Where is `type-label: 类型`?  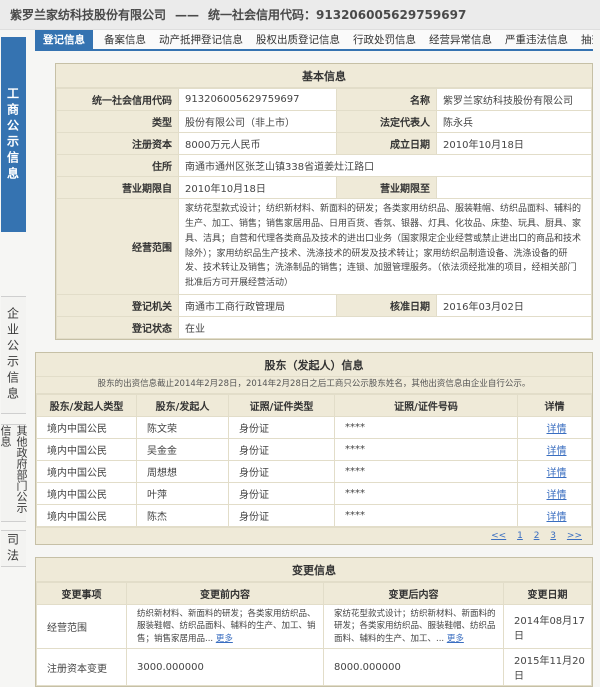 type-label: 类型 is located at coordinates (117, 121).